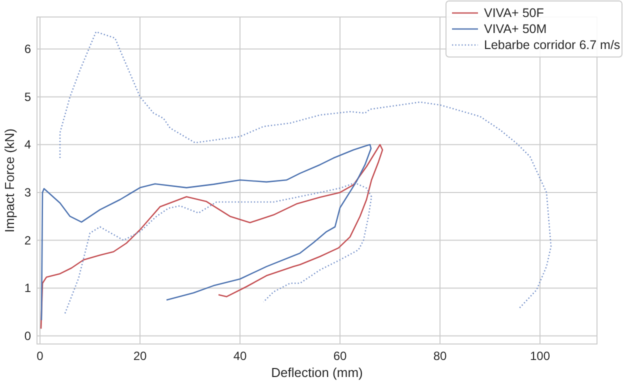 The width and height of the screenshot is (625, 385). I want to click on x-tick-label: 80, so click(440, 356).